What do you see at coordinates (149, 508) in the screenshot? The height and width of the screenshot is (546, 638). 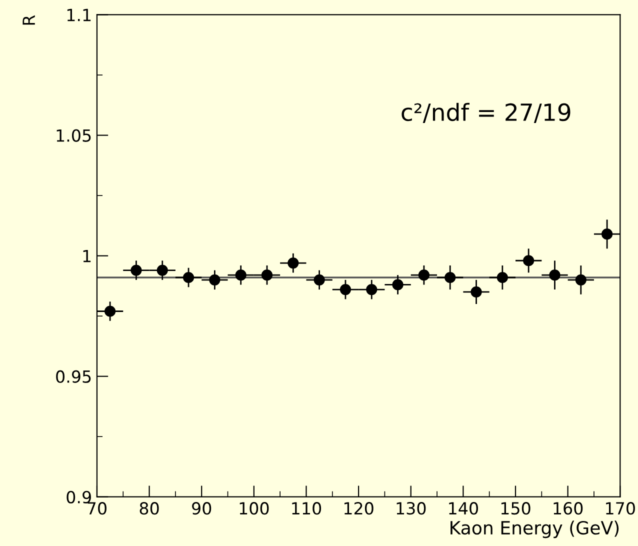 I see `x-tick-label: 80` at bounding box center [149, 508].